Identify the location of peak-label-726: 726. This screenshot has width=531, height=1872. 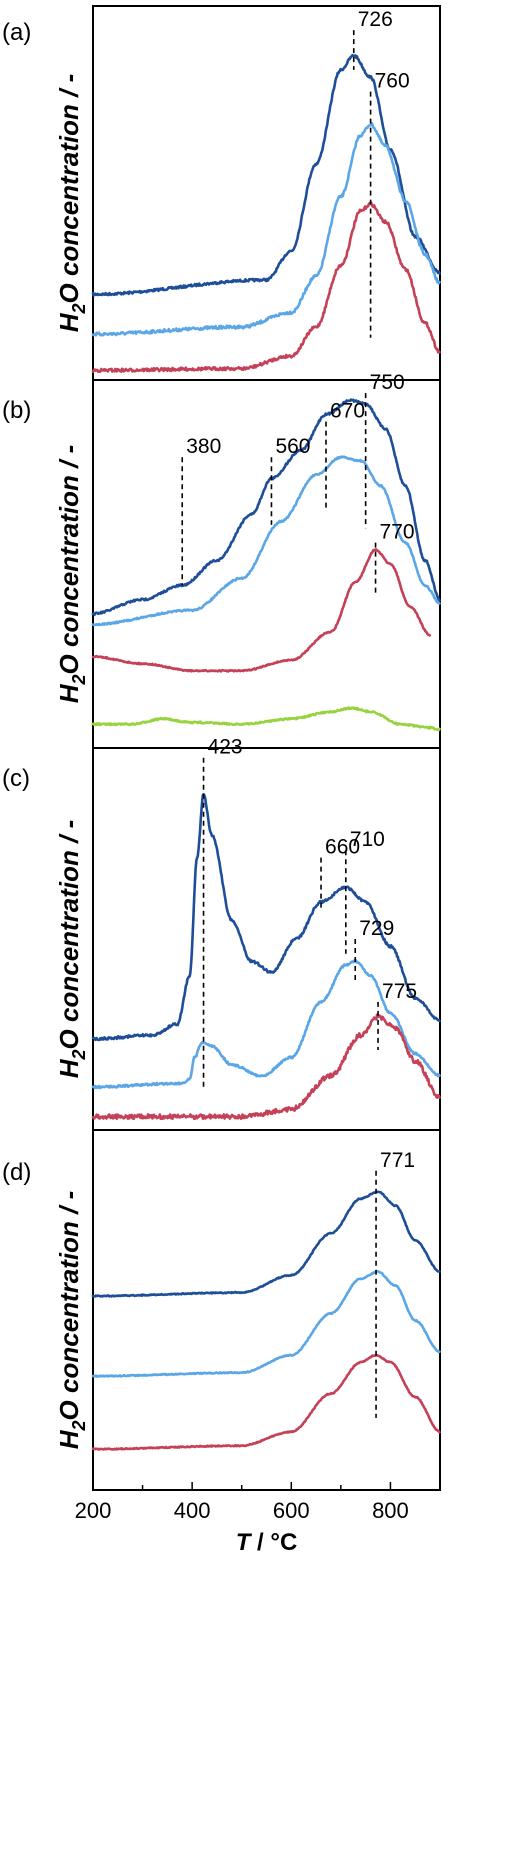
(375, 19).